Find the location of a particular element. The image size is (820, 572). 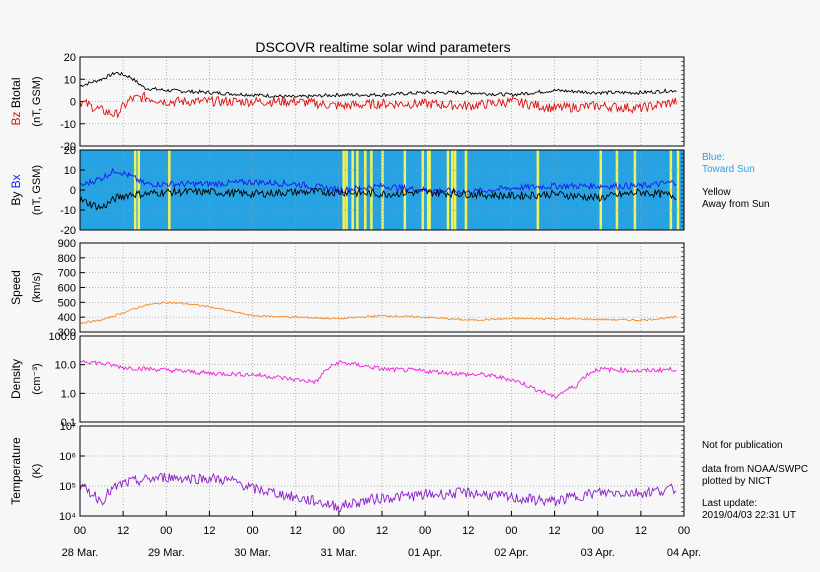

y-tick-label: 10⁶ is located at coordinates (67, 457).